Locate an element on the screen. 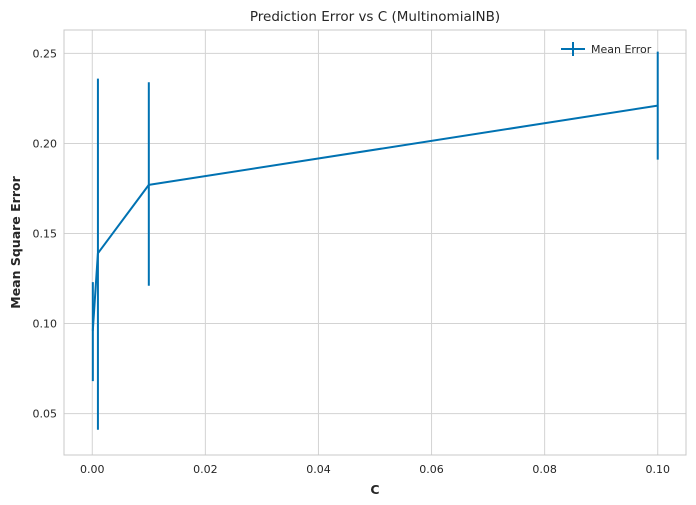 This screenshot has height=505, width=696. y-tick-label: 0.15 is located at coordinates (45, 233).